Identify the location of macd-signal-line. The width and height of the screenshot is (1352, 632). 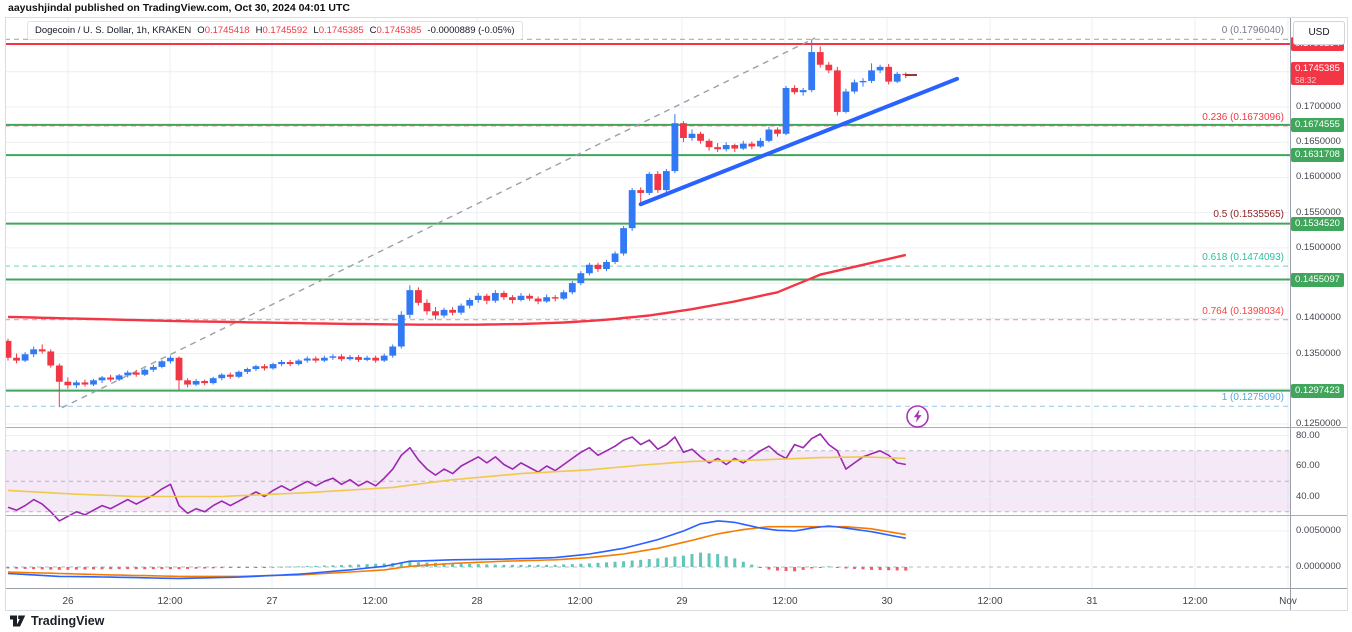
(456, 551).